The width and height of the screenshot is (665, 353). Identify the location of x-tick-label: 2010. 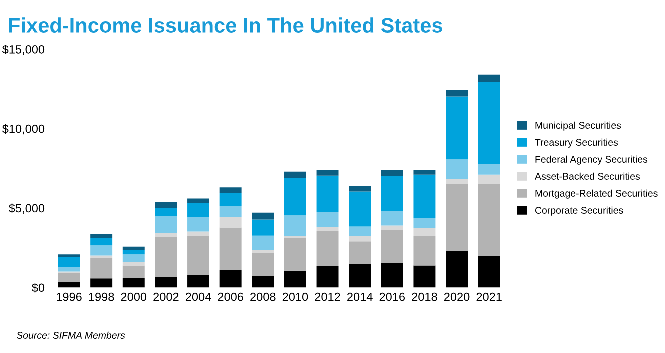
(295, 297).